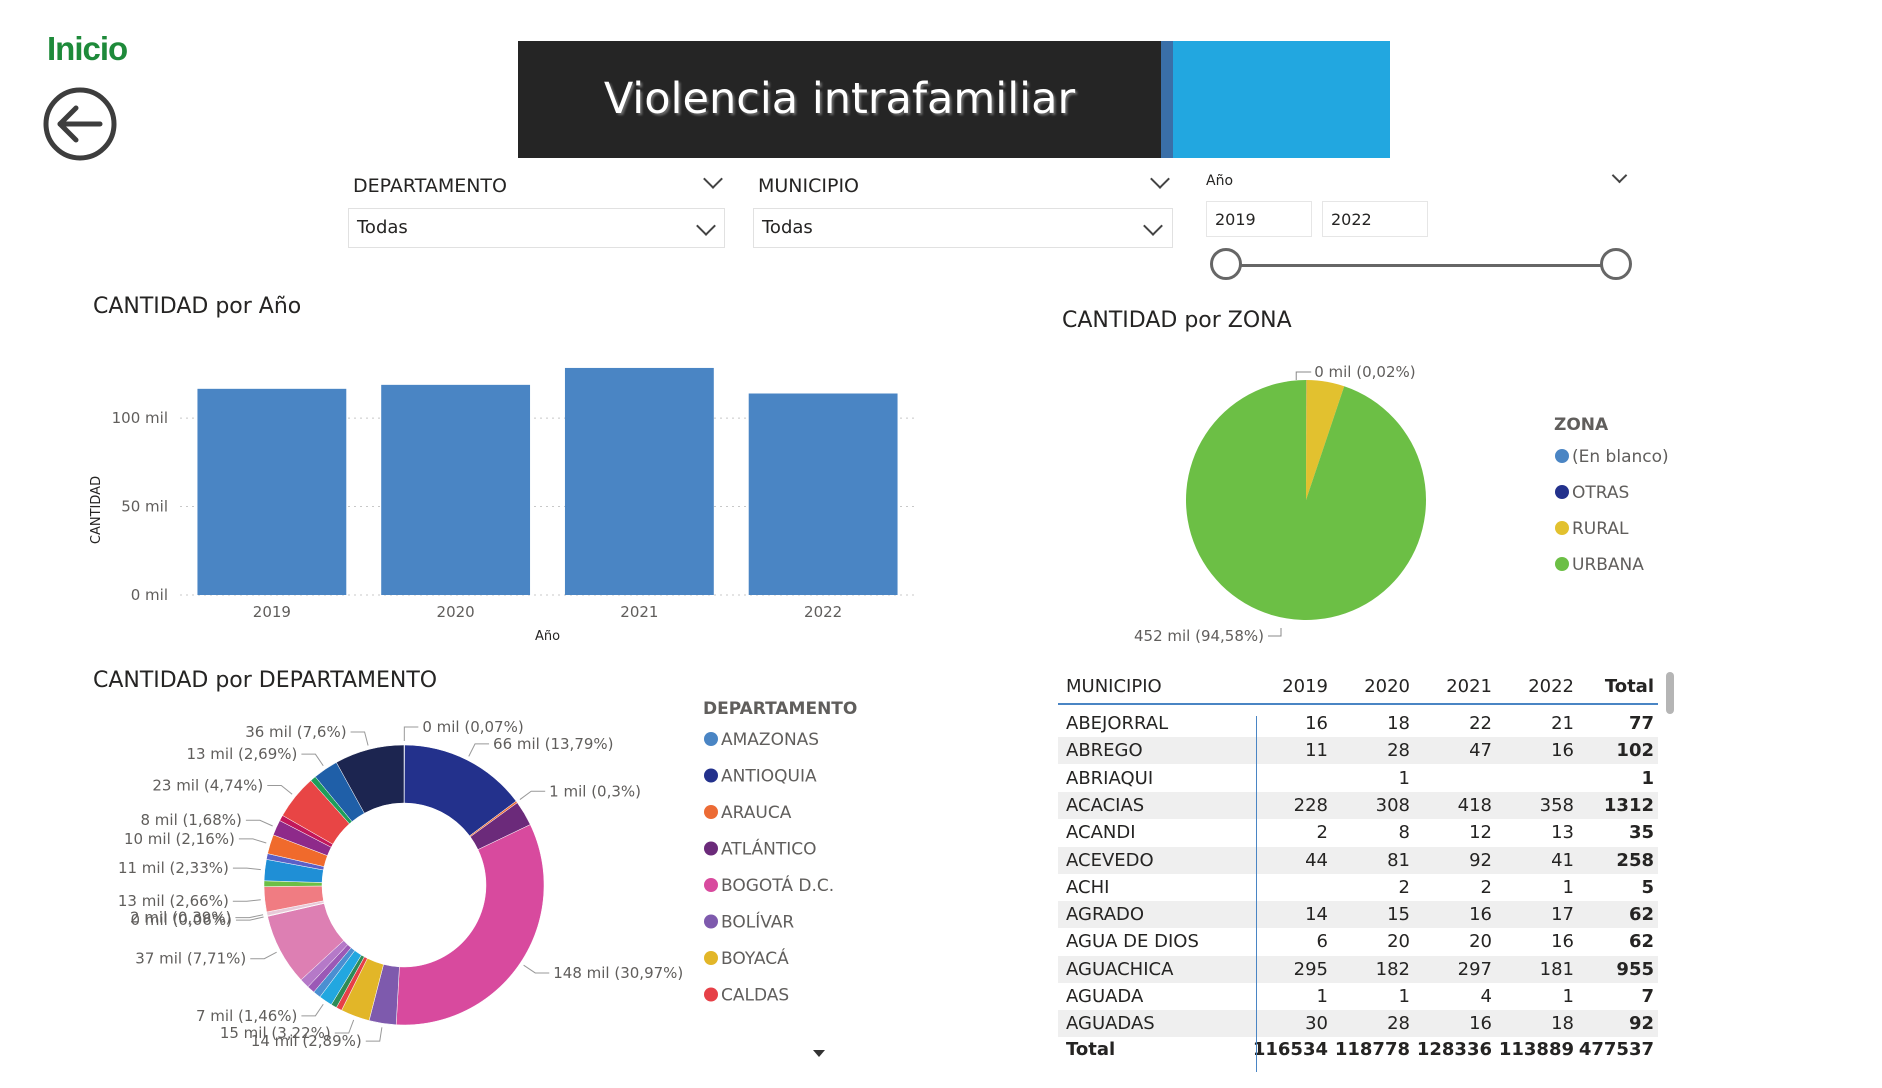  Describe the element at coordinates (1358, 915) in the screenshot. I see `table-row: AGRADO 14 15 16 17 62` at that location.